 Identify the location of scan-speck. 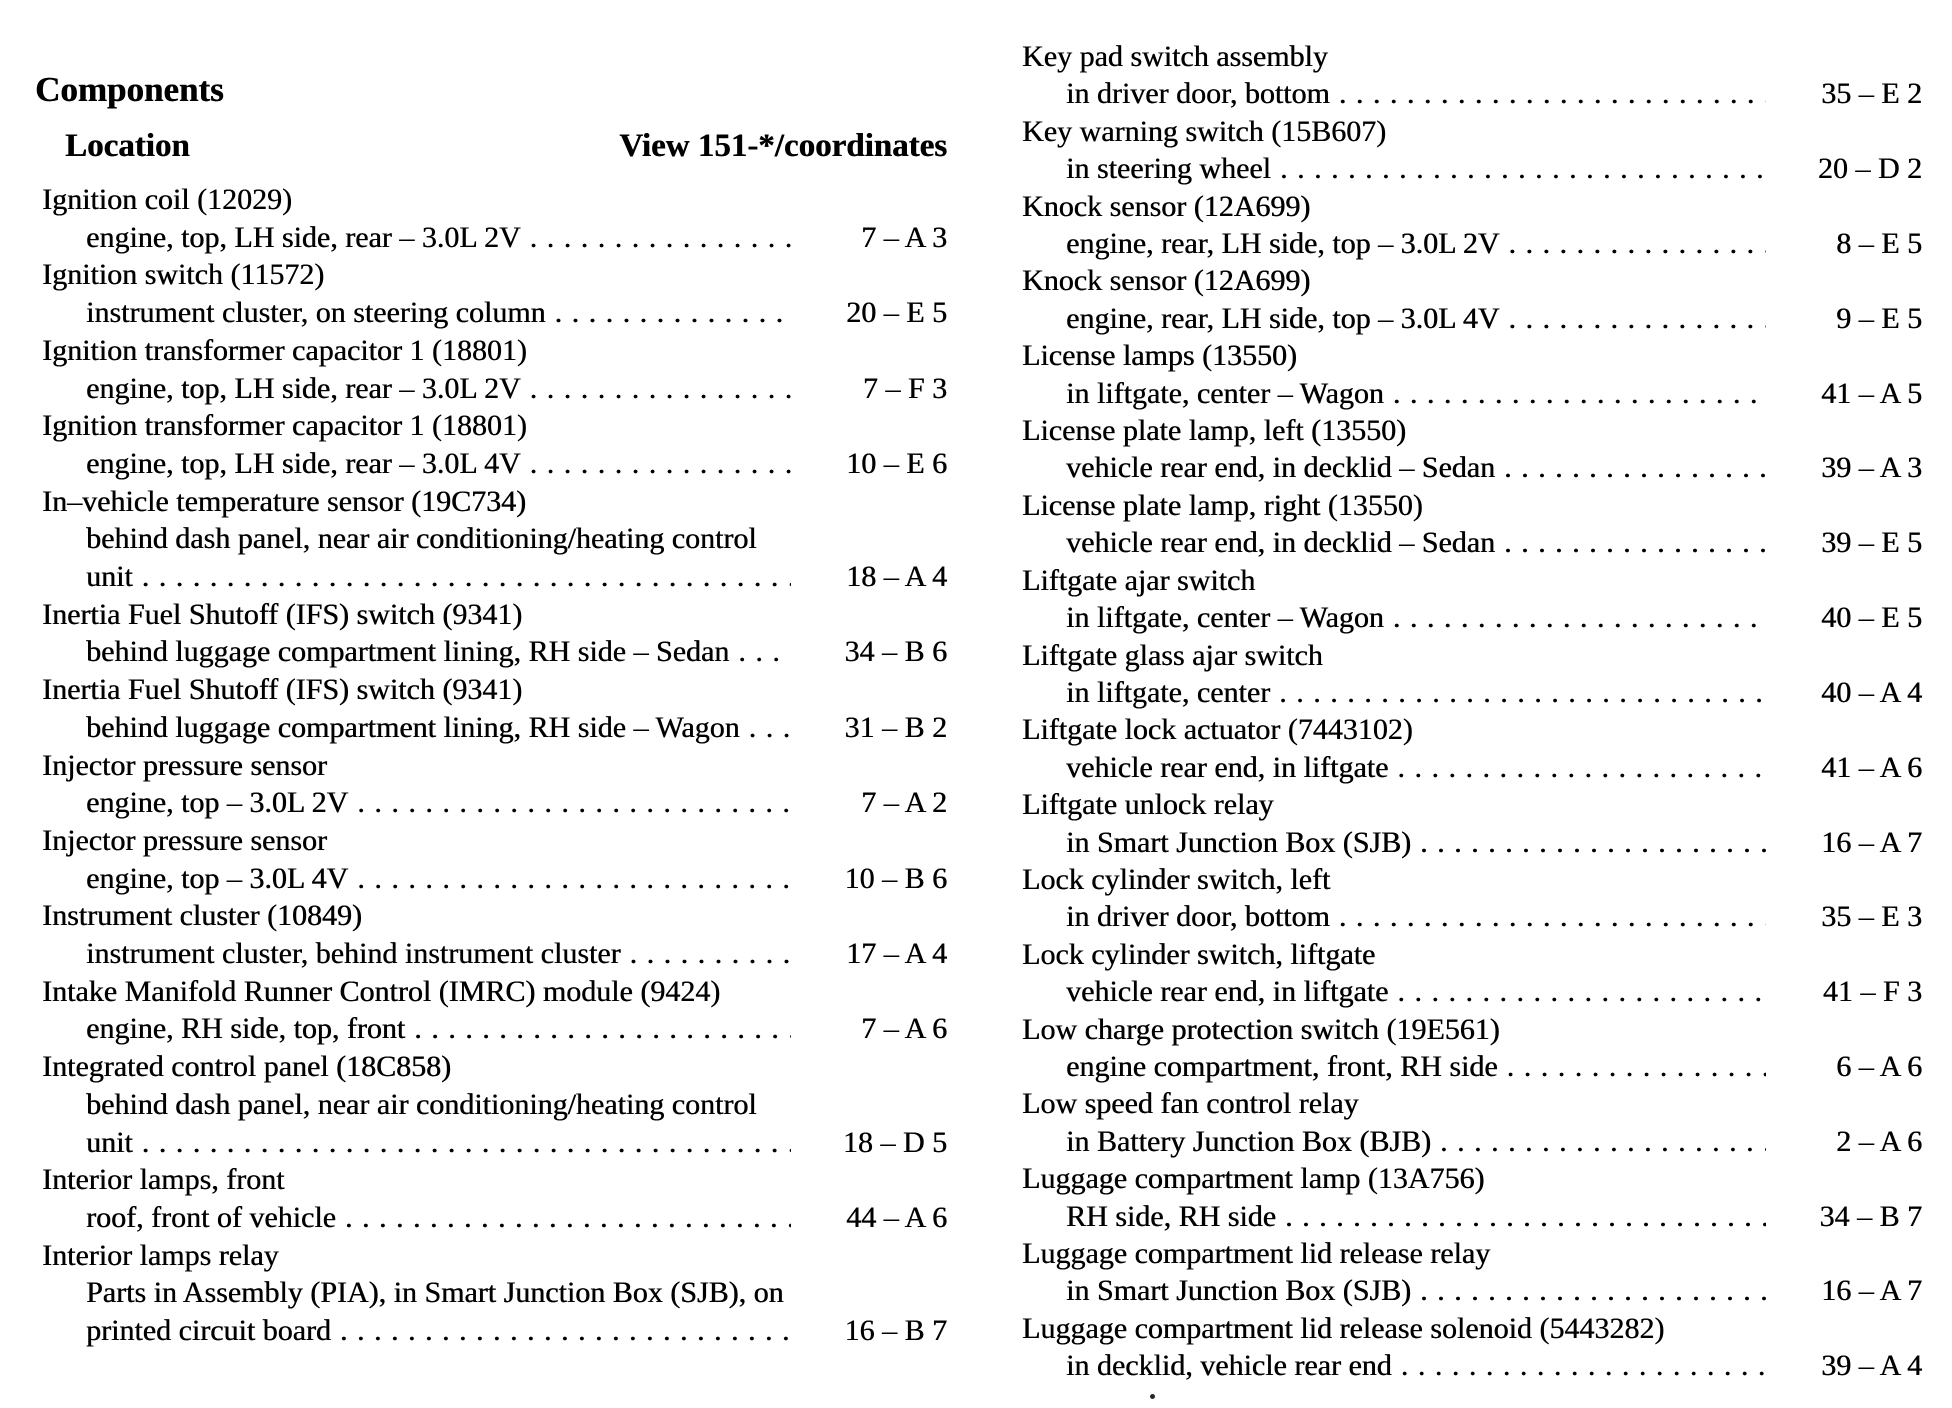
(1152, 1396).